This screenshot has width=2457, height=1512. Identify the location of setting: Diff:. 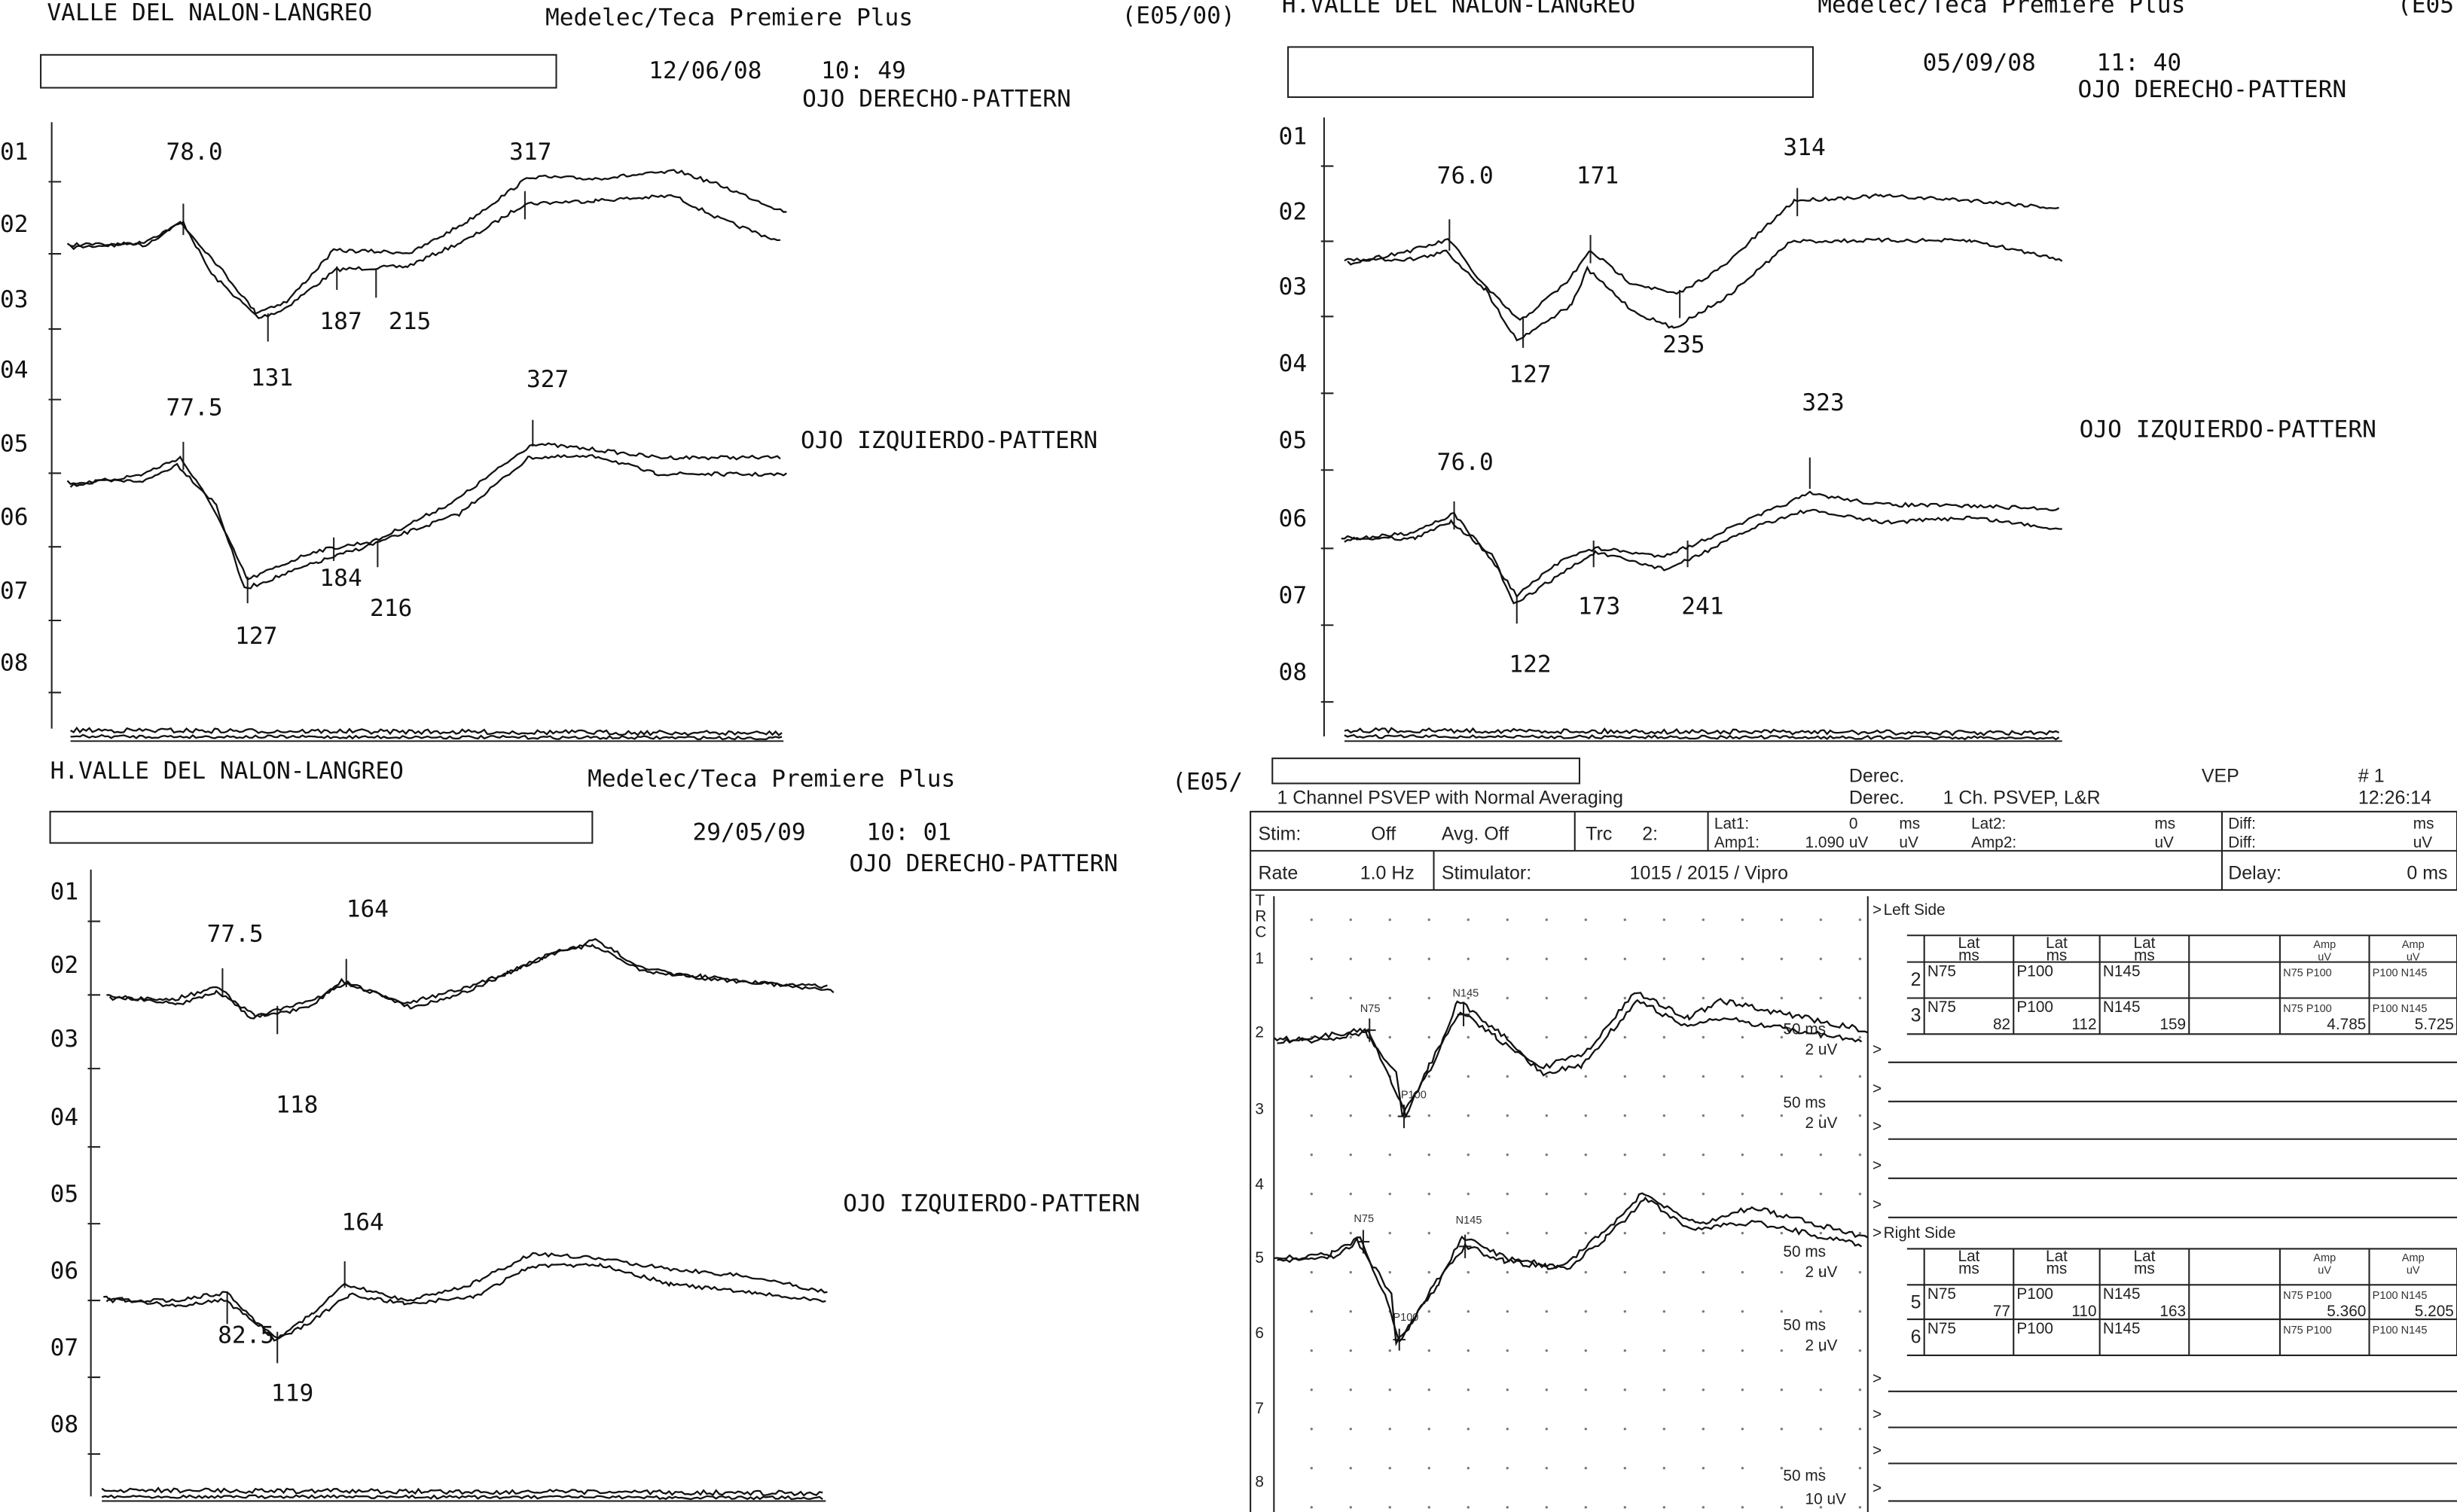
(2242, 824).